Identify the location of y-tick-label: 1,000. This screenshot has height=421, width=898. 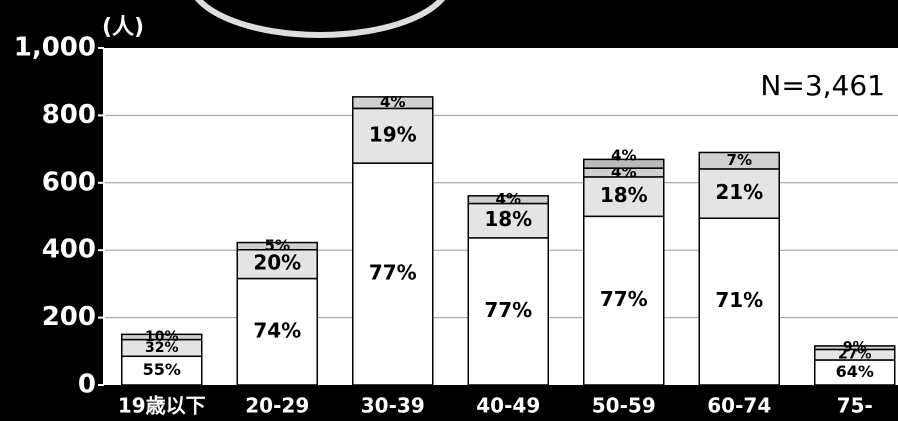
(55, 48).